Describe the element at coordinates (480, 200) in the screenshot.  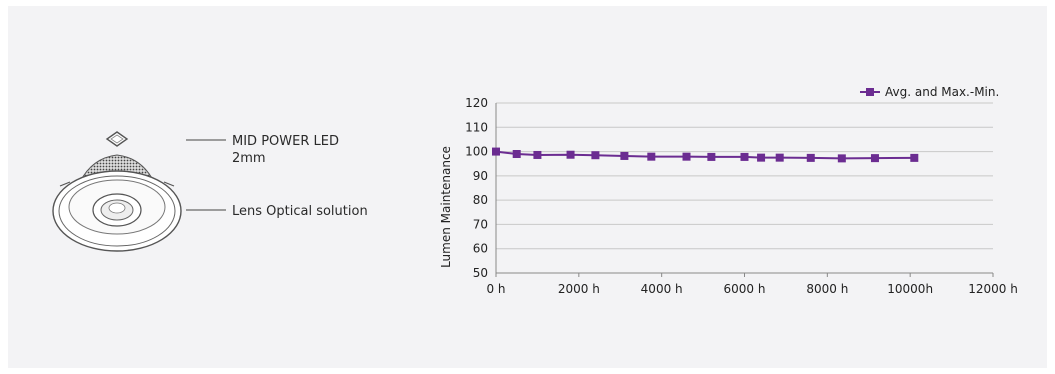
I see `y-tick-label: 80` at that location.